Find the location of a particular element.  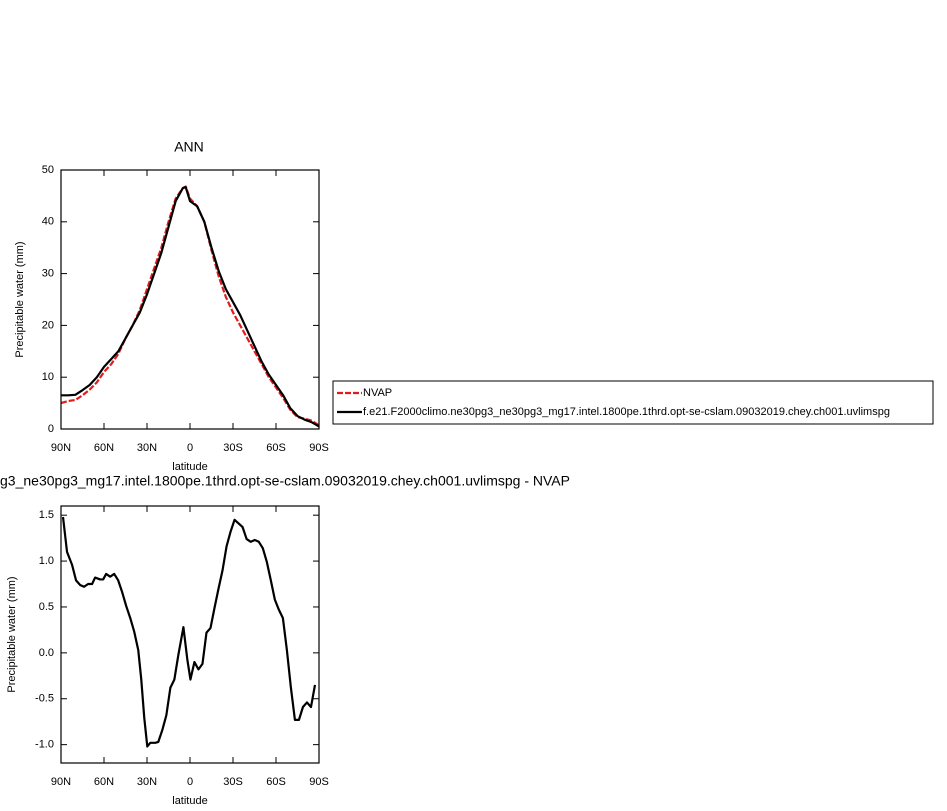

y-tick-label: 30 is located at coordinates (48, 274).